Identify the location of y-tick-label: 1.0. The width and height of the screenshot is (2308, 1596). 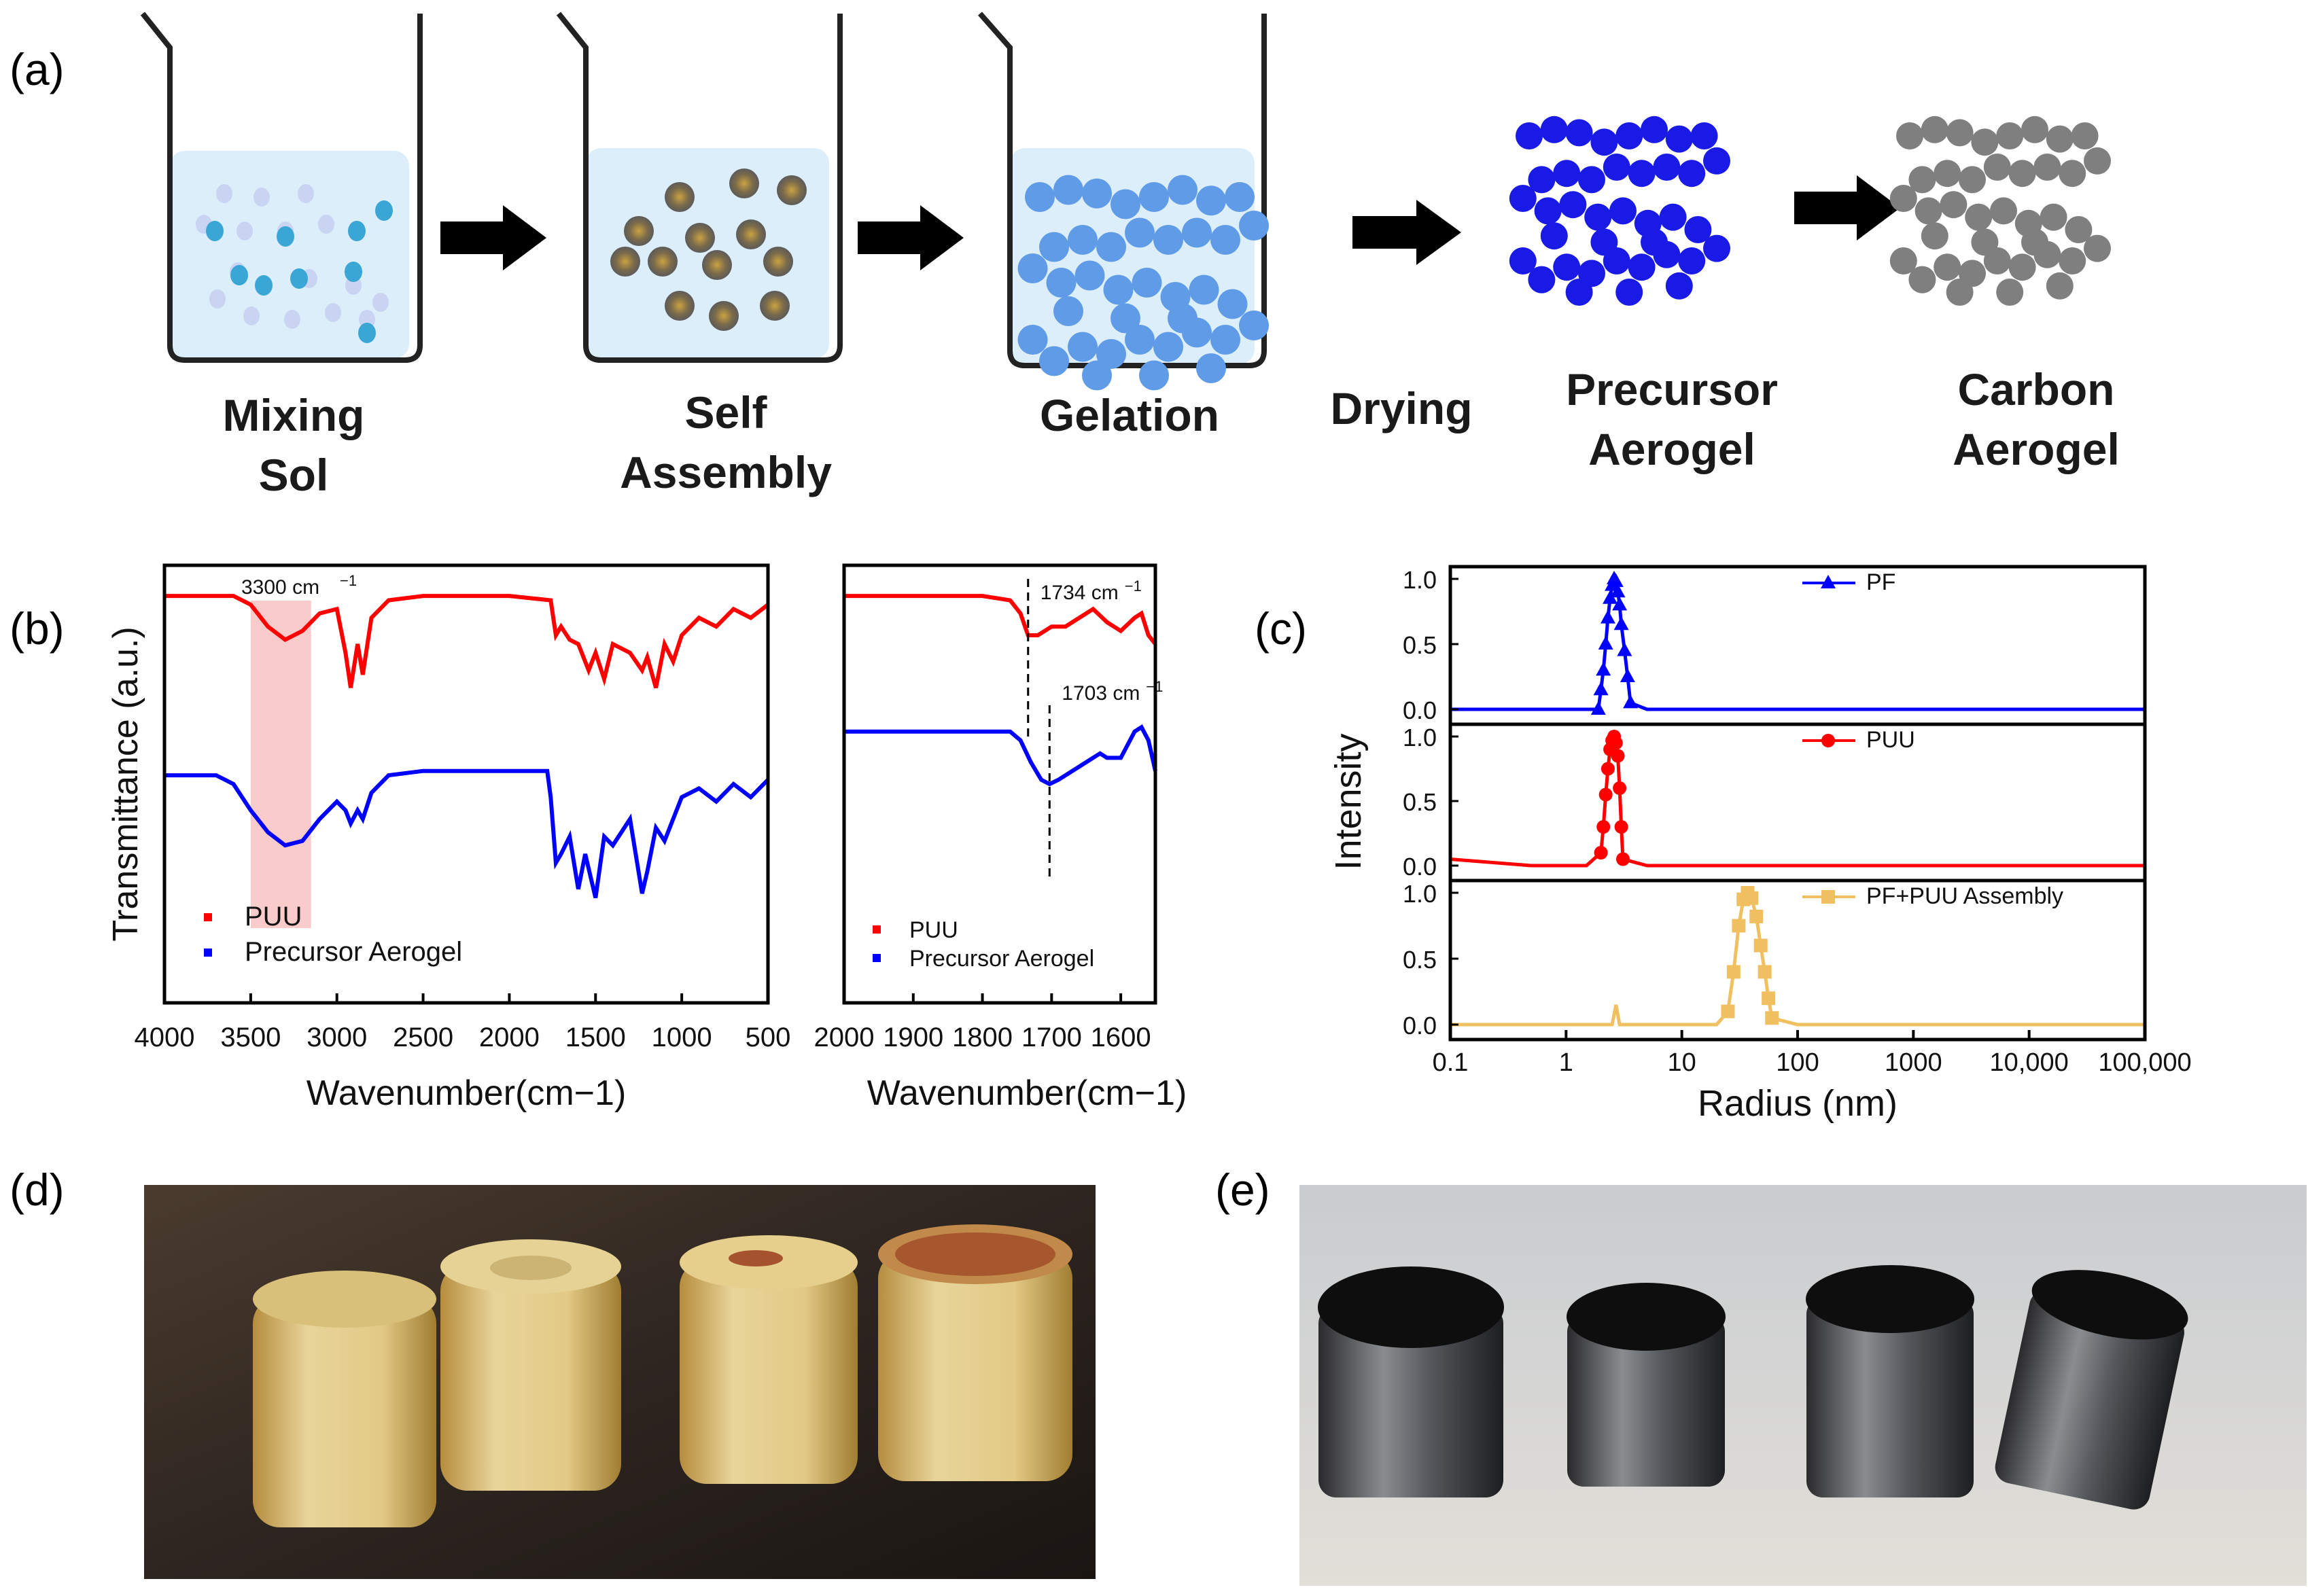
(1420, 580).